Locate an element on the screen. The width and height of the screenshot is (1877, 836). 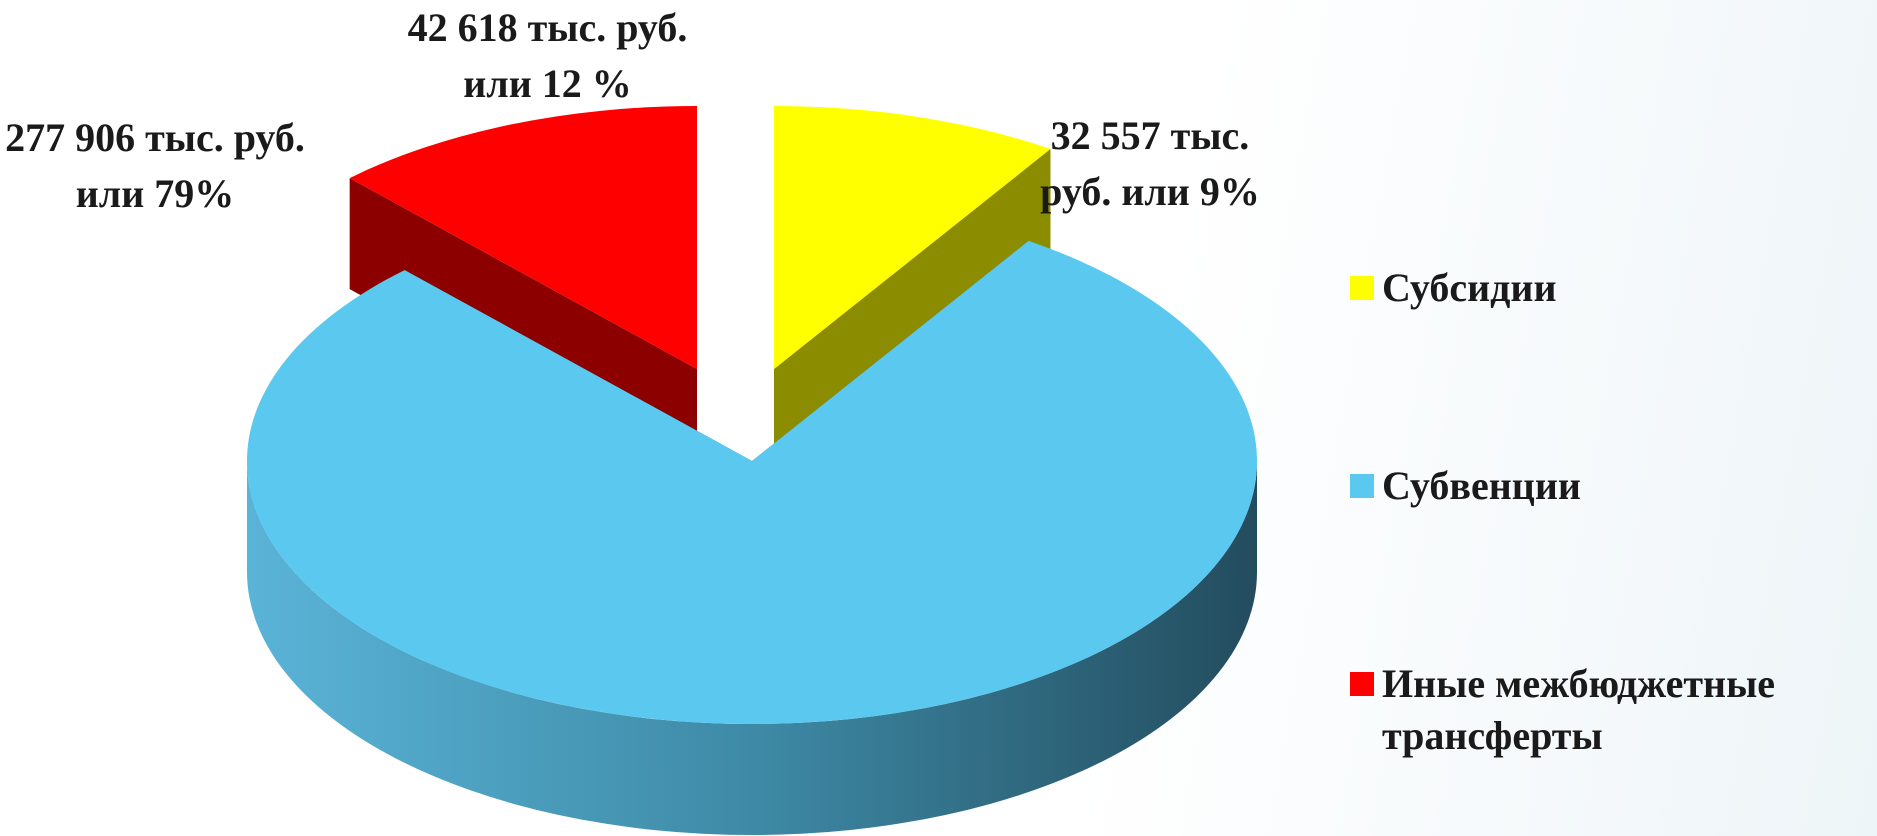
data-label: 32 557 тыс. руб. или 9% is located at coordinates (1150, 163).